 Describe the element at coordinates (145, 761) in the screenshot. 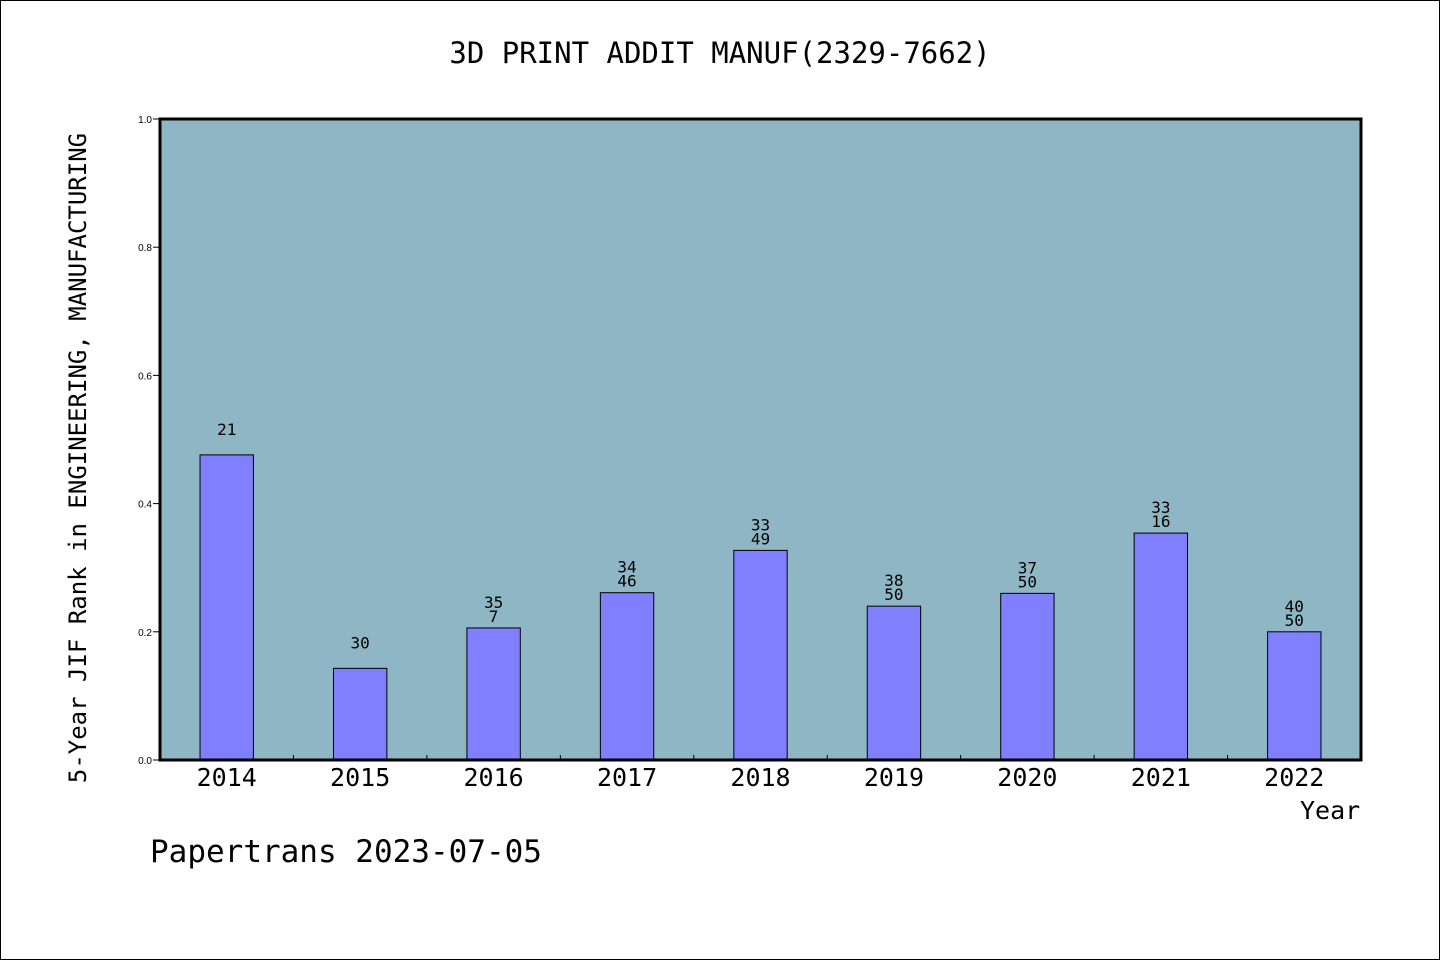

I see `y-tick-label: 0.0` at that location.